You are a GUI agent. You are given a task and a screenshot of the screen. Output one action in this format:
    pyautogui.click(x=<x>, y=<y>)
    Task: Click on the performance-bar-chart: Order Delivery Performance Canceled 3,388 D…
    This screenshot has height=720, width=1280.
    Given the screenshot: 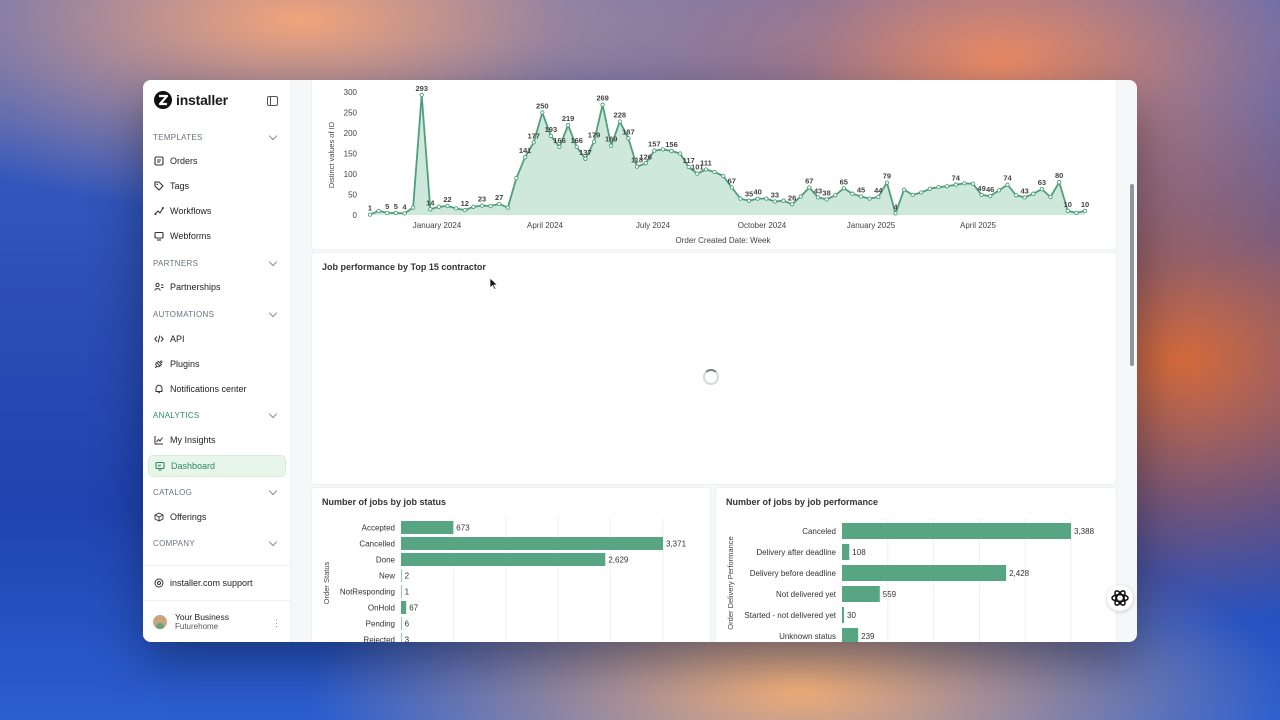 What is the action you would take?
    pyautogui.click(x=910, y=580)
    